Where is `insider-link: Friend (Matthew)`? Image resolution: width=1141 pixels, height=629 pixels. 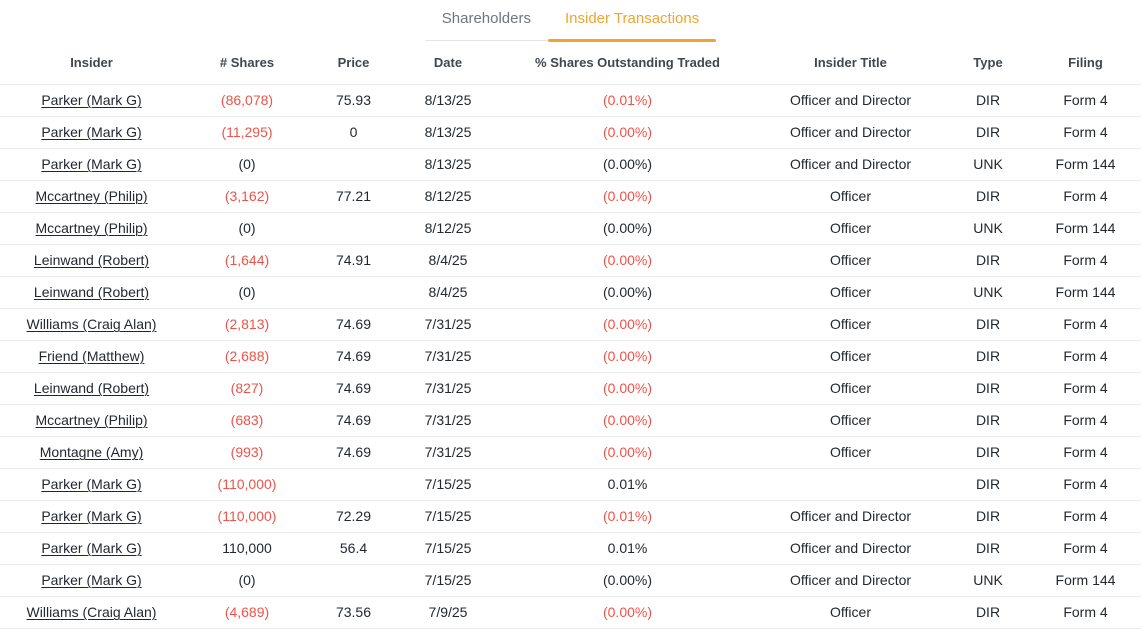 insider-link: Friend (Matthew) is located at coordinates (91, 356).